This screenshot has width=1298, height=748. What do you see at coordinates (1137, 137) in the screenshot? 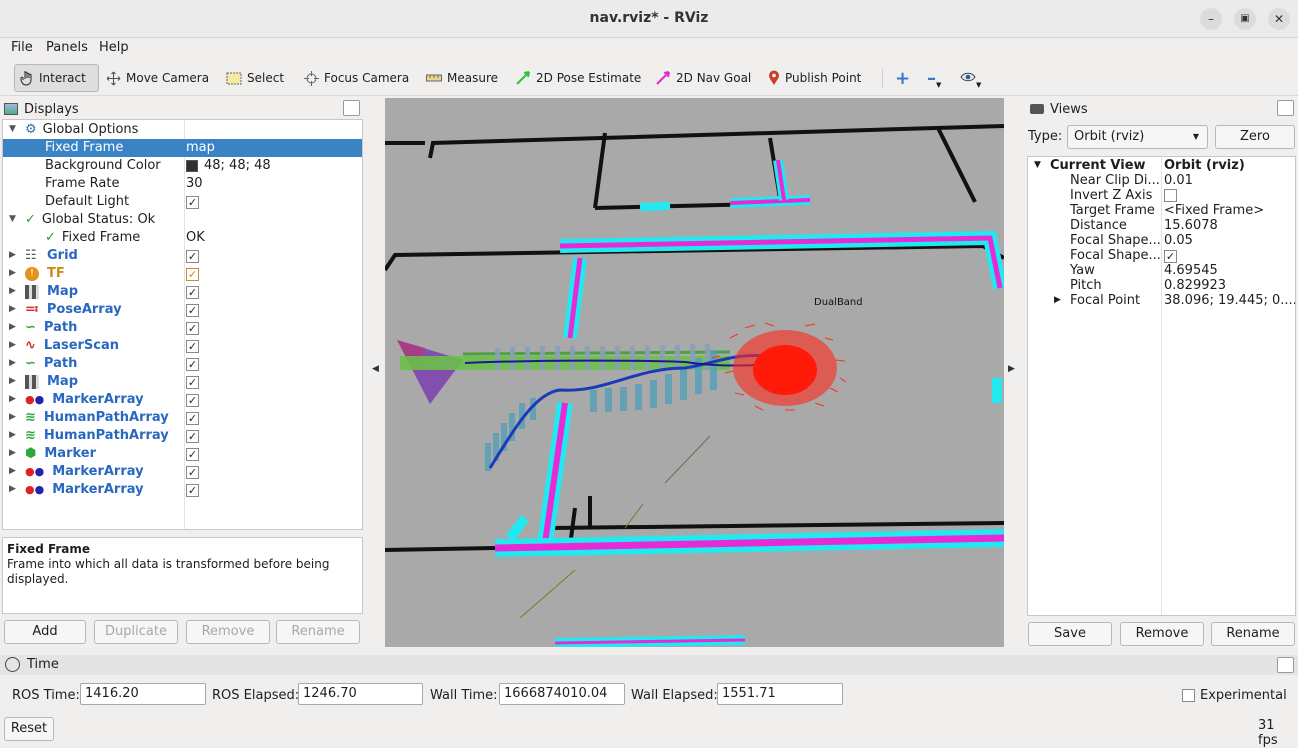
I see `view-type-select: Orbit (rviz) ▼` at bounding box center [1137, 137].